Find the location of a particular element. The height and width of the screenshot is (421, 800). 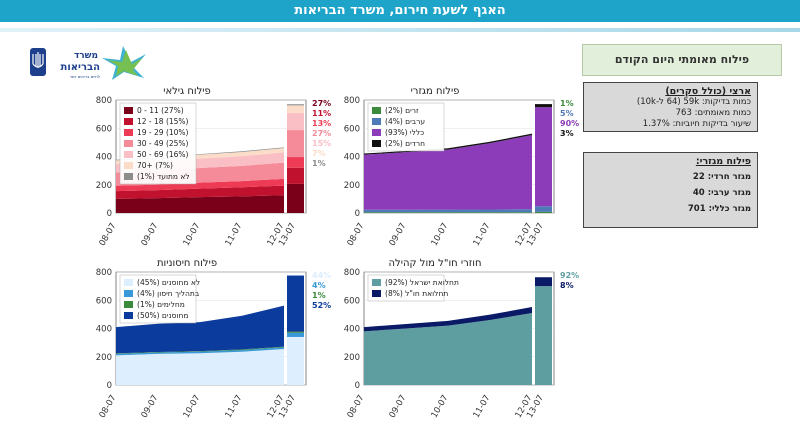

legend: תחלואת ישראל (92%) תחלואת חו"ל (8%) is located at coordinates (413, 288).